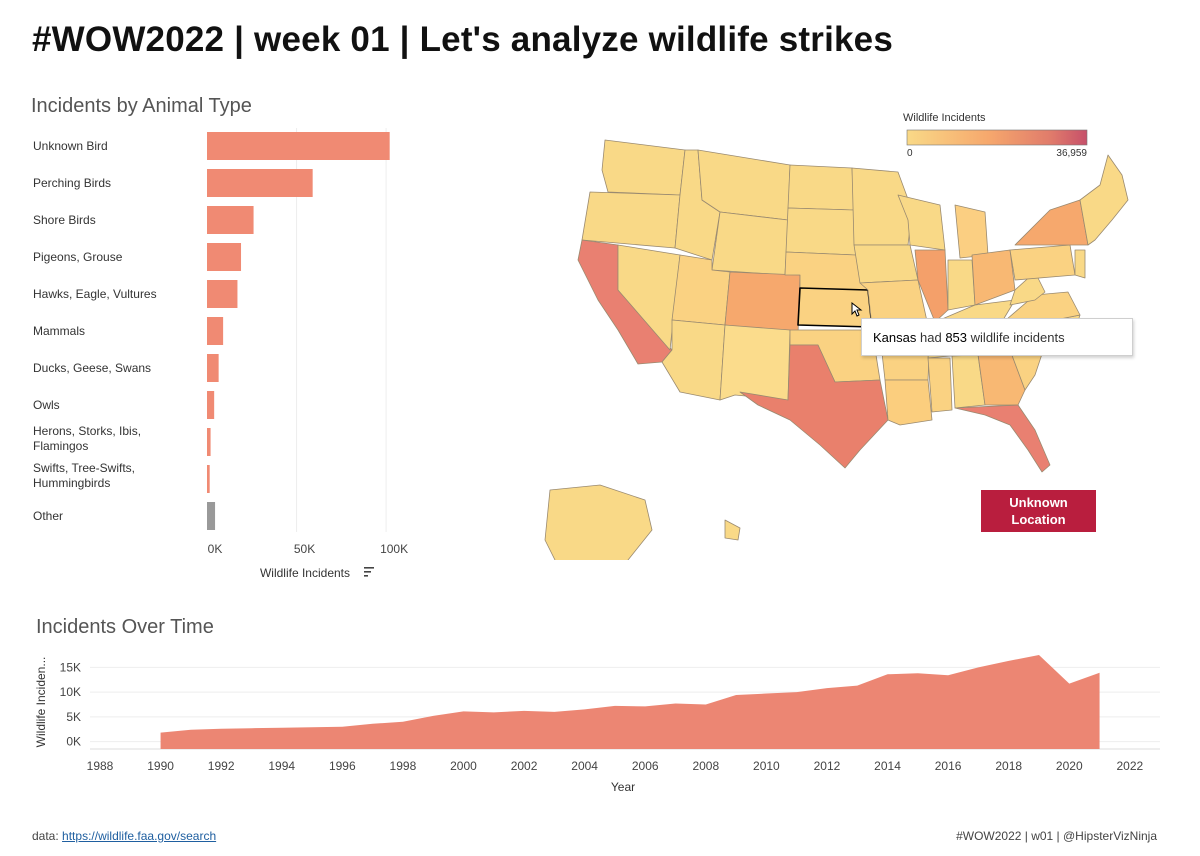 The image size is (1200, 856). Describe the element at coordinates (208, 479) in the screenshot. I see `bar-swifts-tree-swifts-hummingbirds` at that location.